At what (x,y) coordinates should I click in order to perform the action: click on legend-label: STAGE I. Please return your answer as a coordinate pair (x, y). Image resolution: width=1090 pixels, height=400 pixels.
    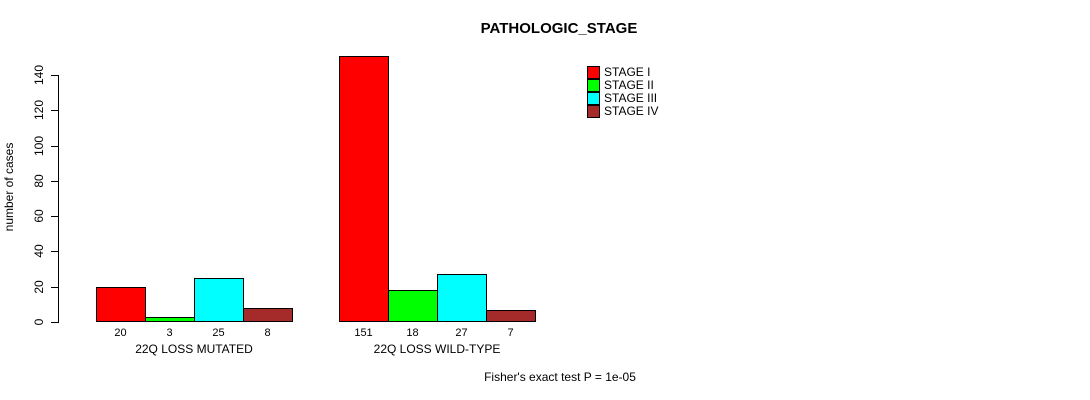
    Looking at the image, I should click on (627, 72).